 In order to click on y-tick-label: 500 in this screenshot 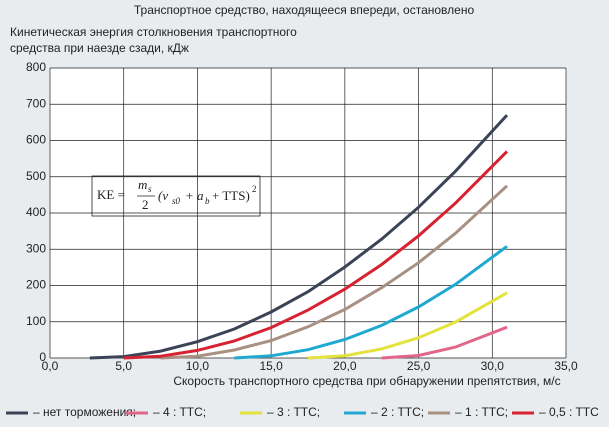, I will do `click(36, 176)`.